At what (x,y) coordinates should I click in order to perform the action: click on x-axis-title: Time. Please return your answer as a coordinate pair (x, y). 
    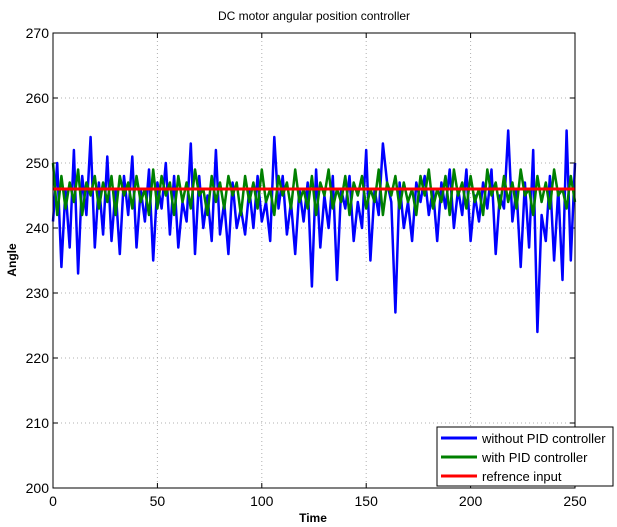
    Looking at the image, I should click on (313, 518).